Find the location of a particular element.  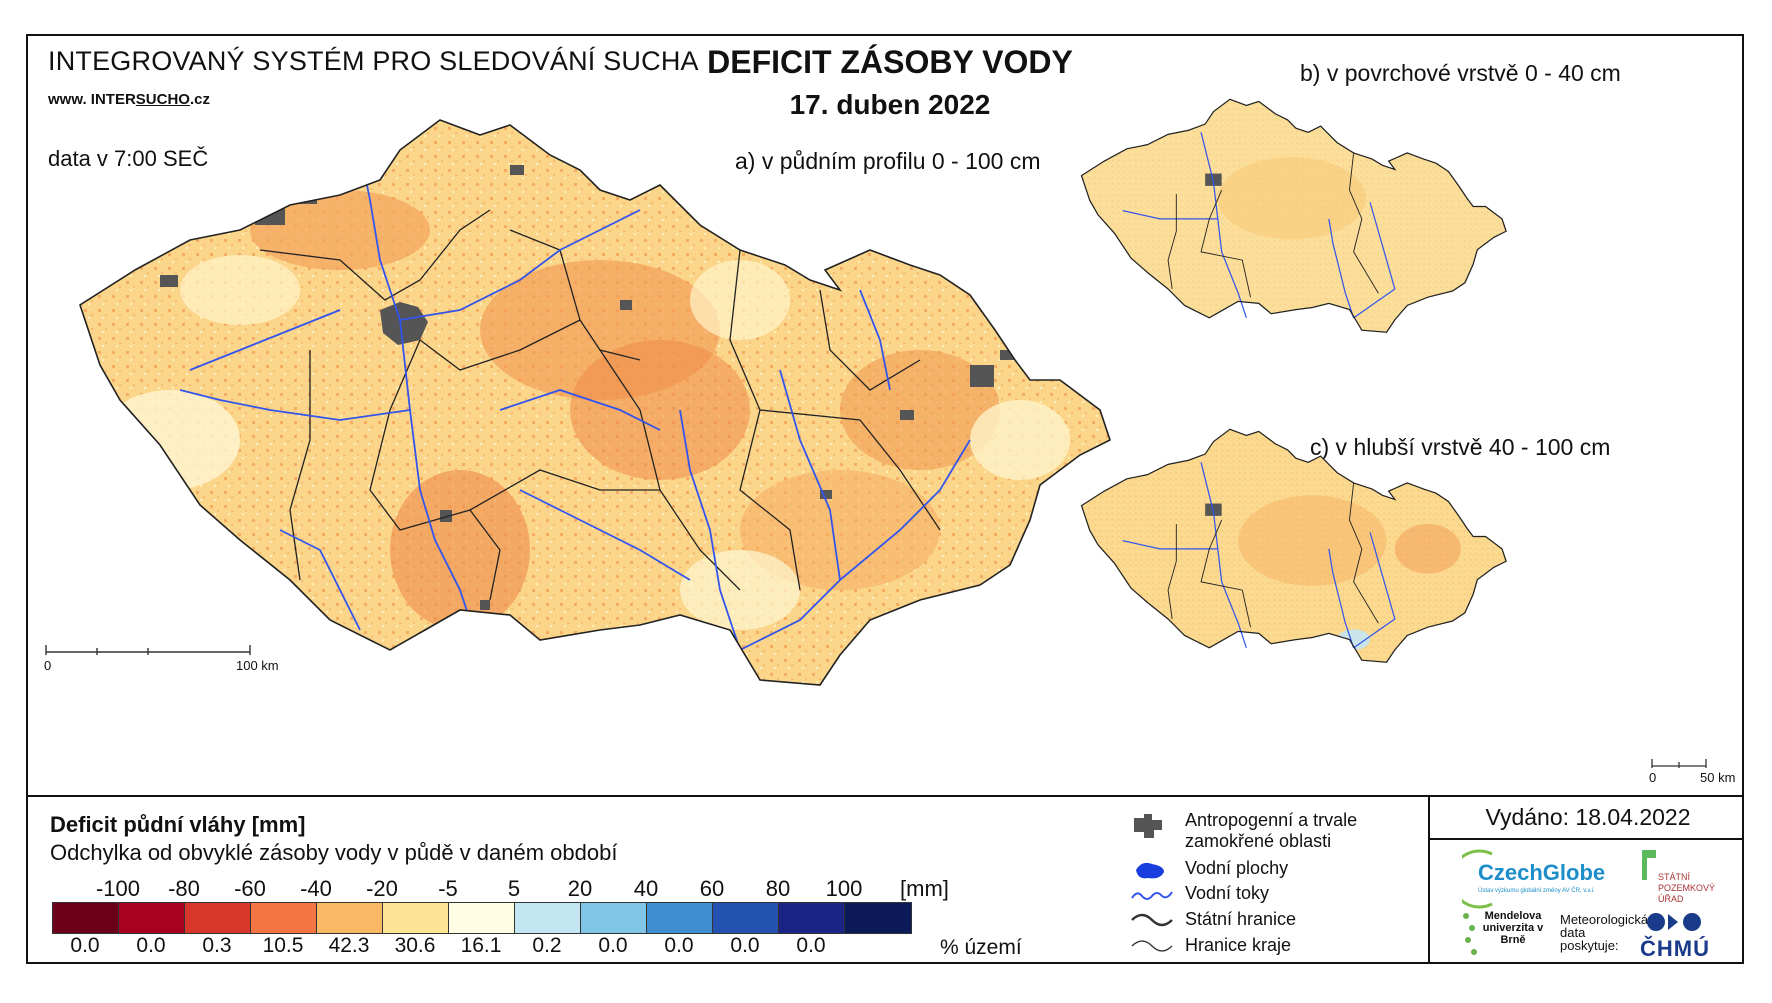

legend-ticks: -100 -80 -60 -40 -20 -5 5 20 40 60 80 100 is located at coordinates (502, 889).